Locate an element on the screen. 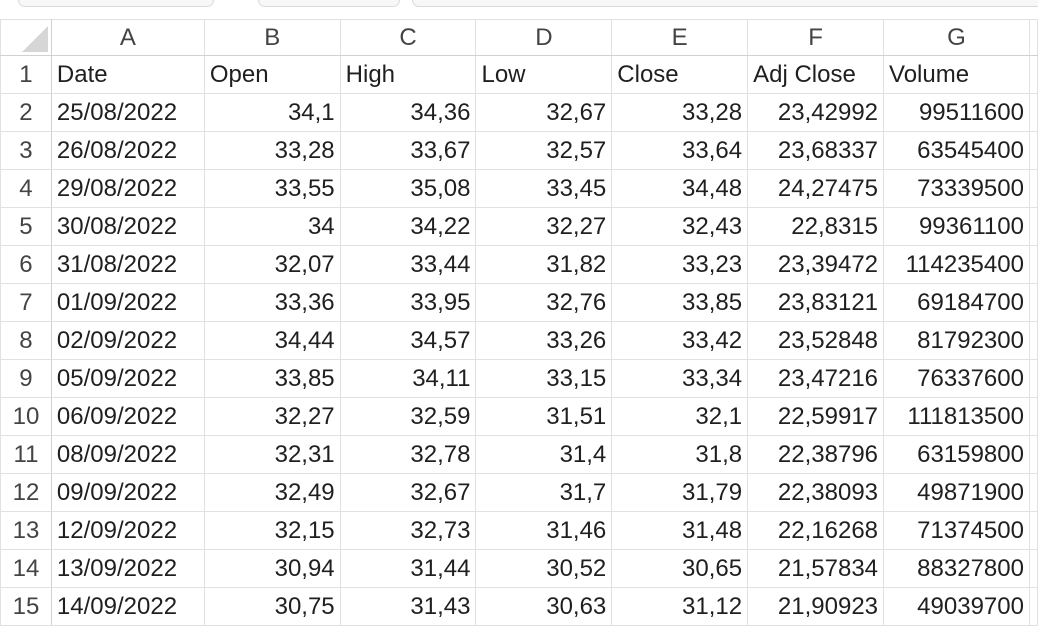  cell-e4: 34,48 is located at coordinates (680, 188).